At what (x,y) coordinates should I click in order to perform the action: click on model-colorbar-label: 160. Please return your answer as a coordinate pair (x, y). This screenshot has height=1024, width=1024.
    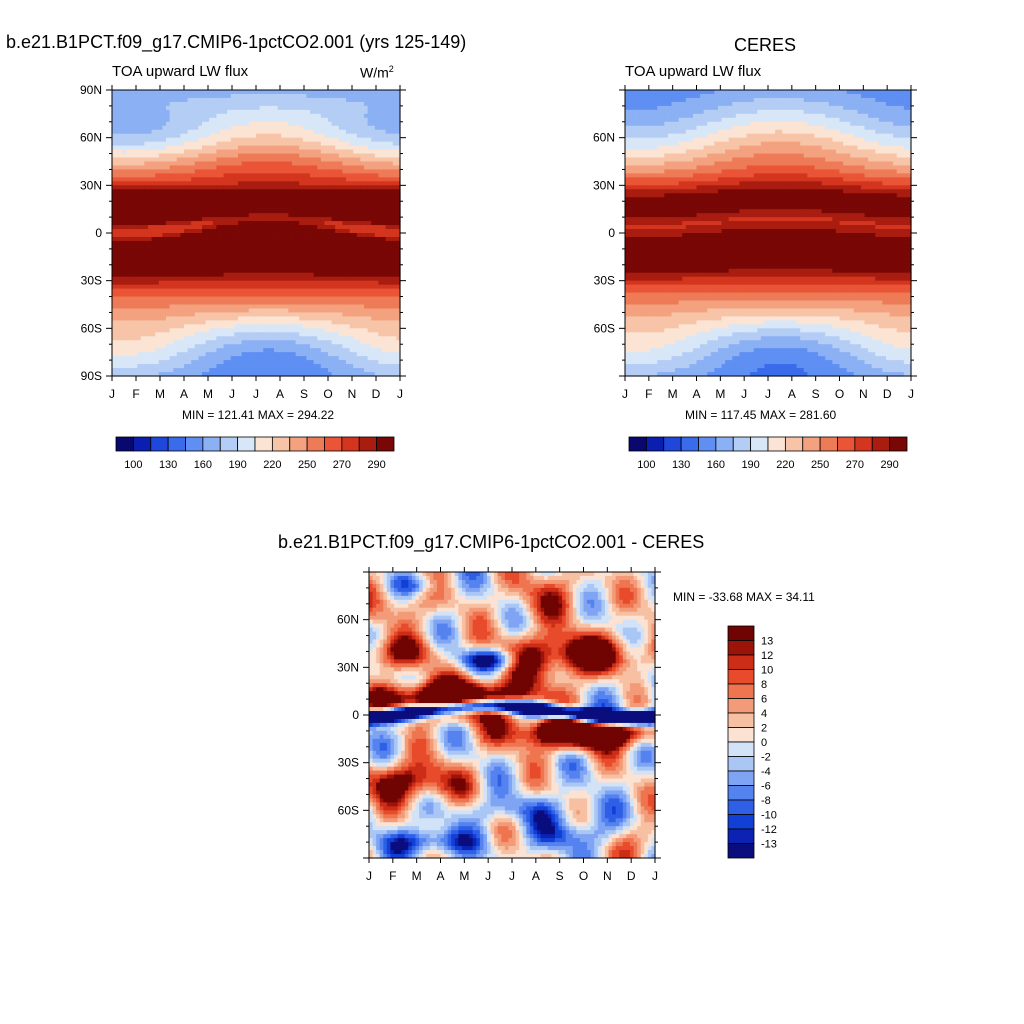
    Looking at the image, I should click on (203, 465).